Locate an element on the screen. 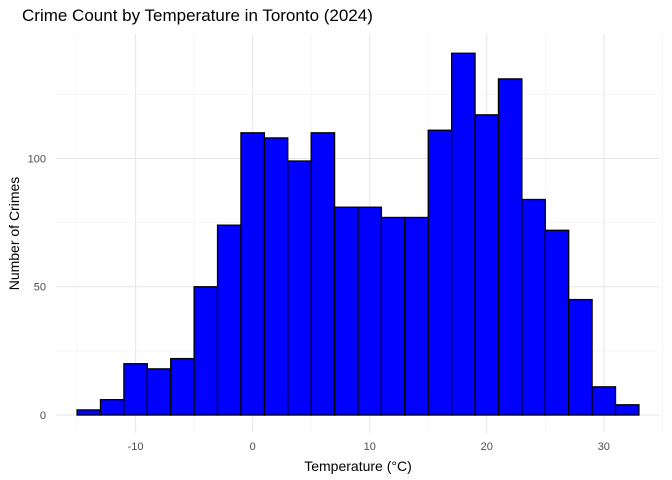 Image resolution: width=672 pixels, height=480 pixels. x-tick-label: 30 is located at coordinates (604, 447).